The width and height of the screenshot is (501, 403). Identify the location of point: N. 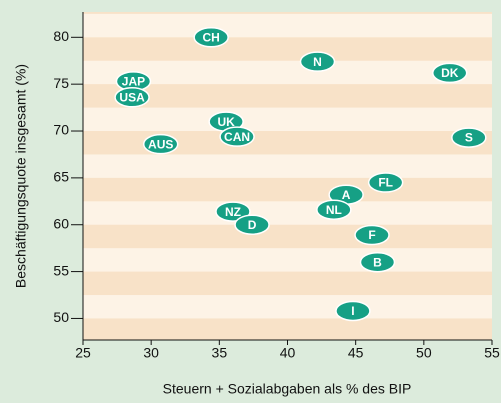
(317, 61).